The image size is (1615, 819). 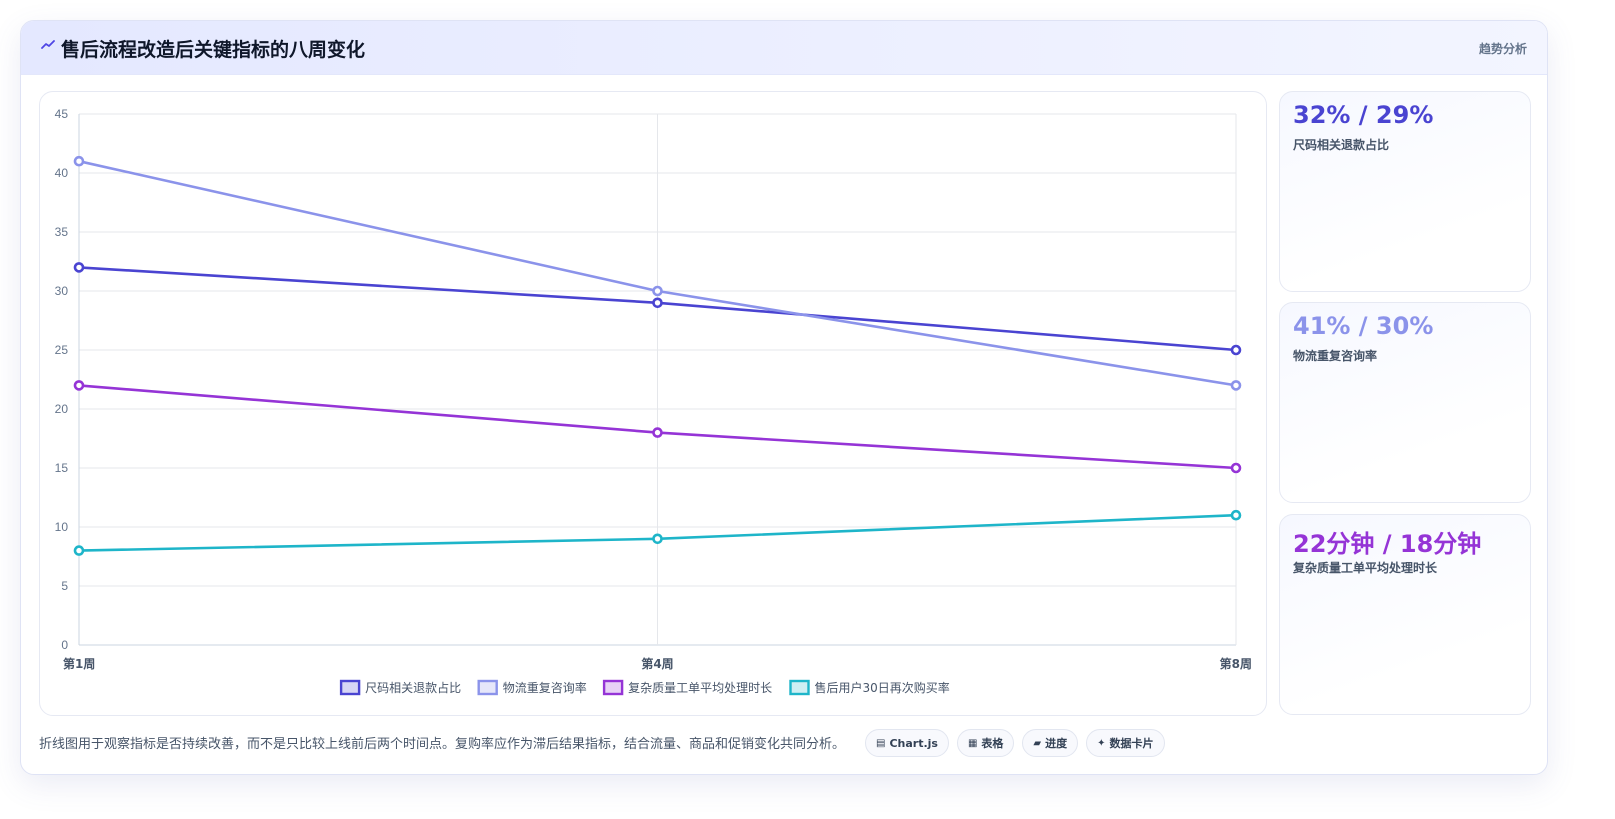 I want to click on kpi-label: 尺码相关退款占比, so click(x=1341, y=145).